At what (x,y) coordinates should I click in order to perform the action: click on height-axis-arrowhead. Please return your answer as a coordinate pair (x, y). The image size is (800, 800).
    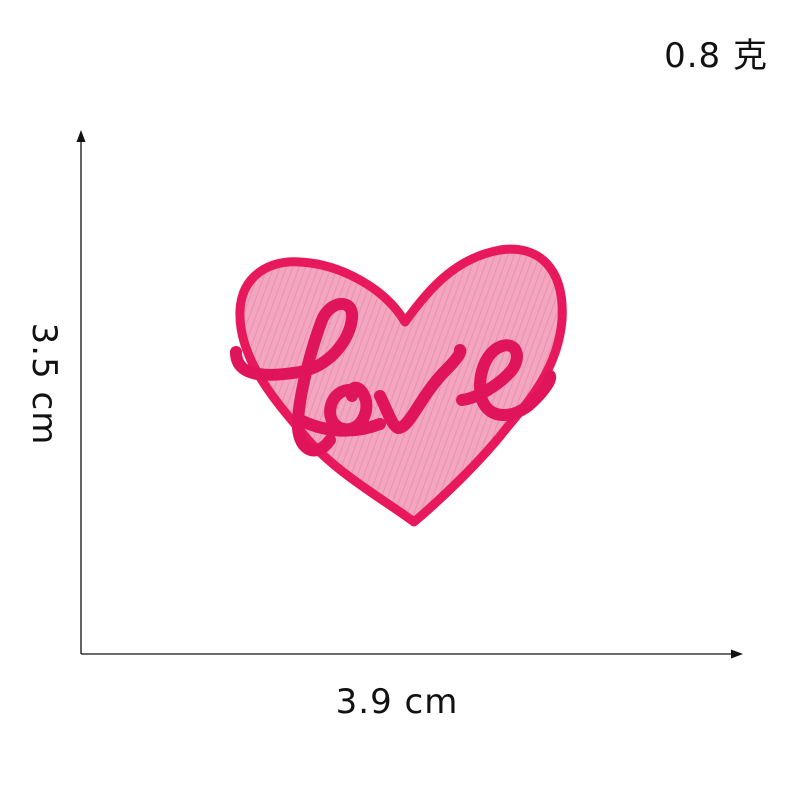
    Looking at the image, I should click on (81, 136).